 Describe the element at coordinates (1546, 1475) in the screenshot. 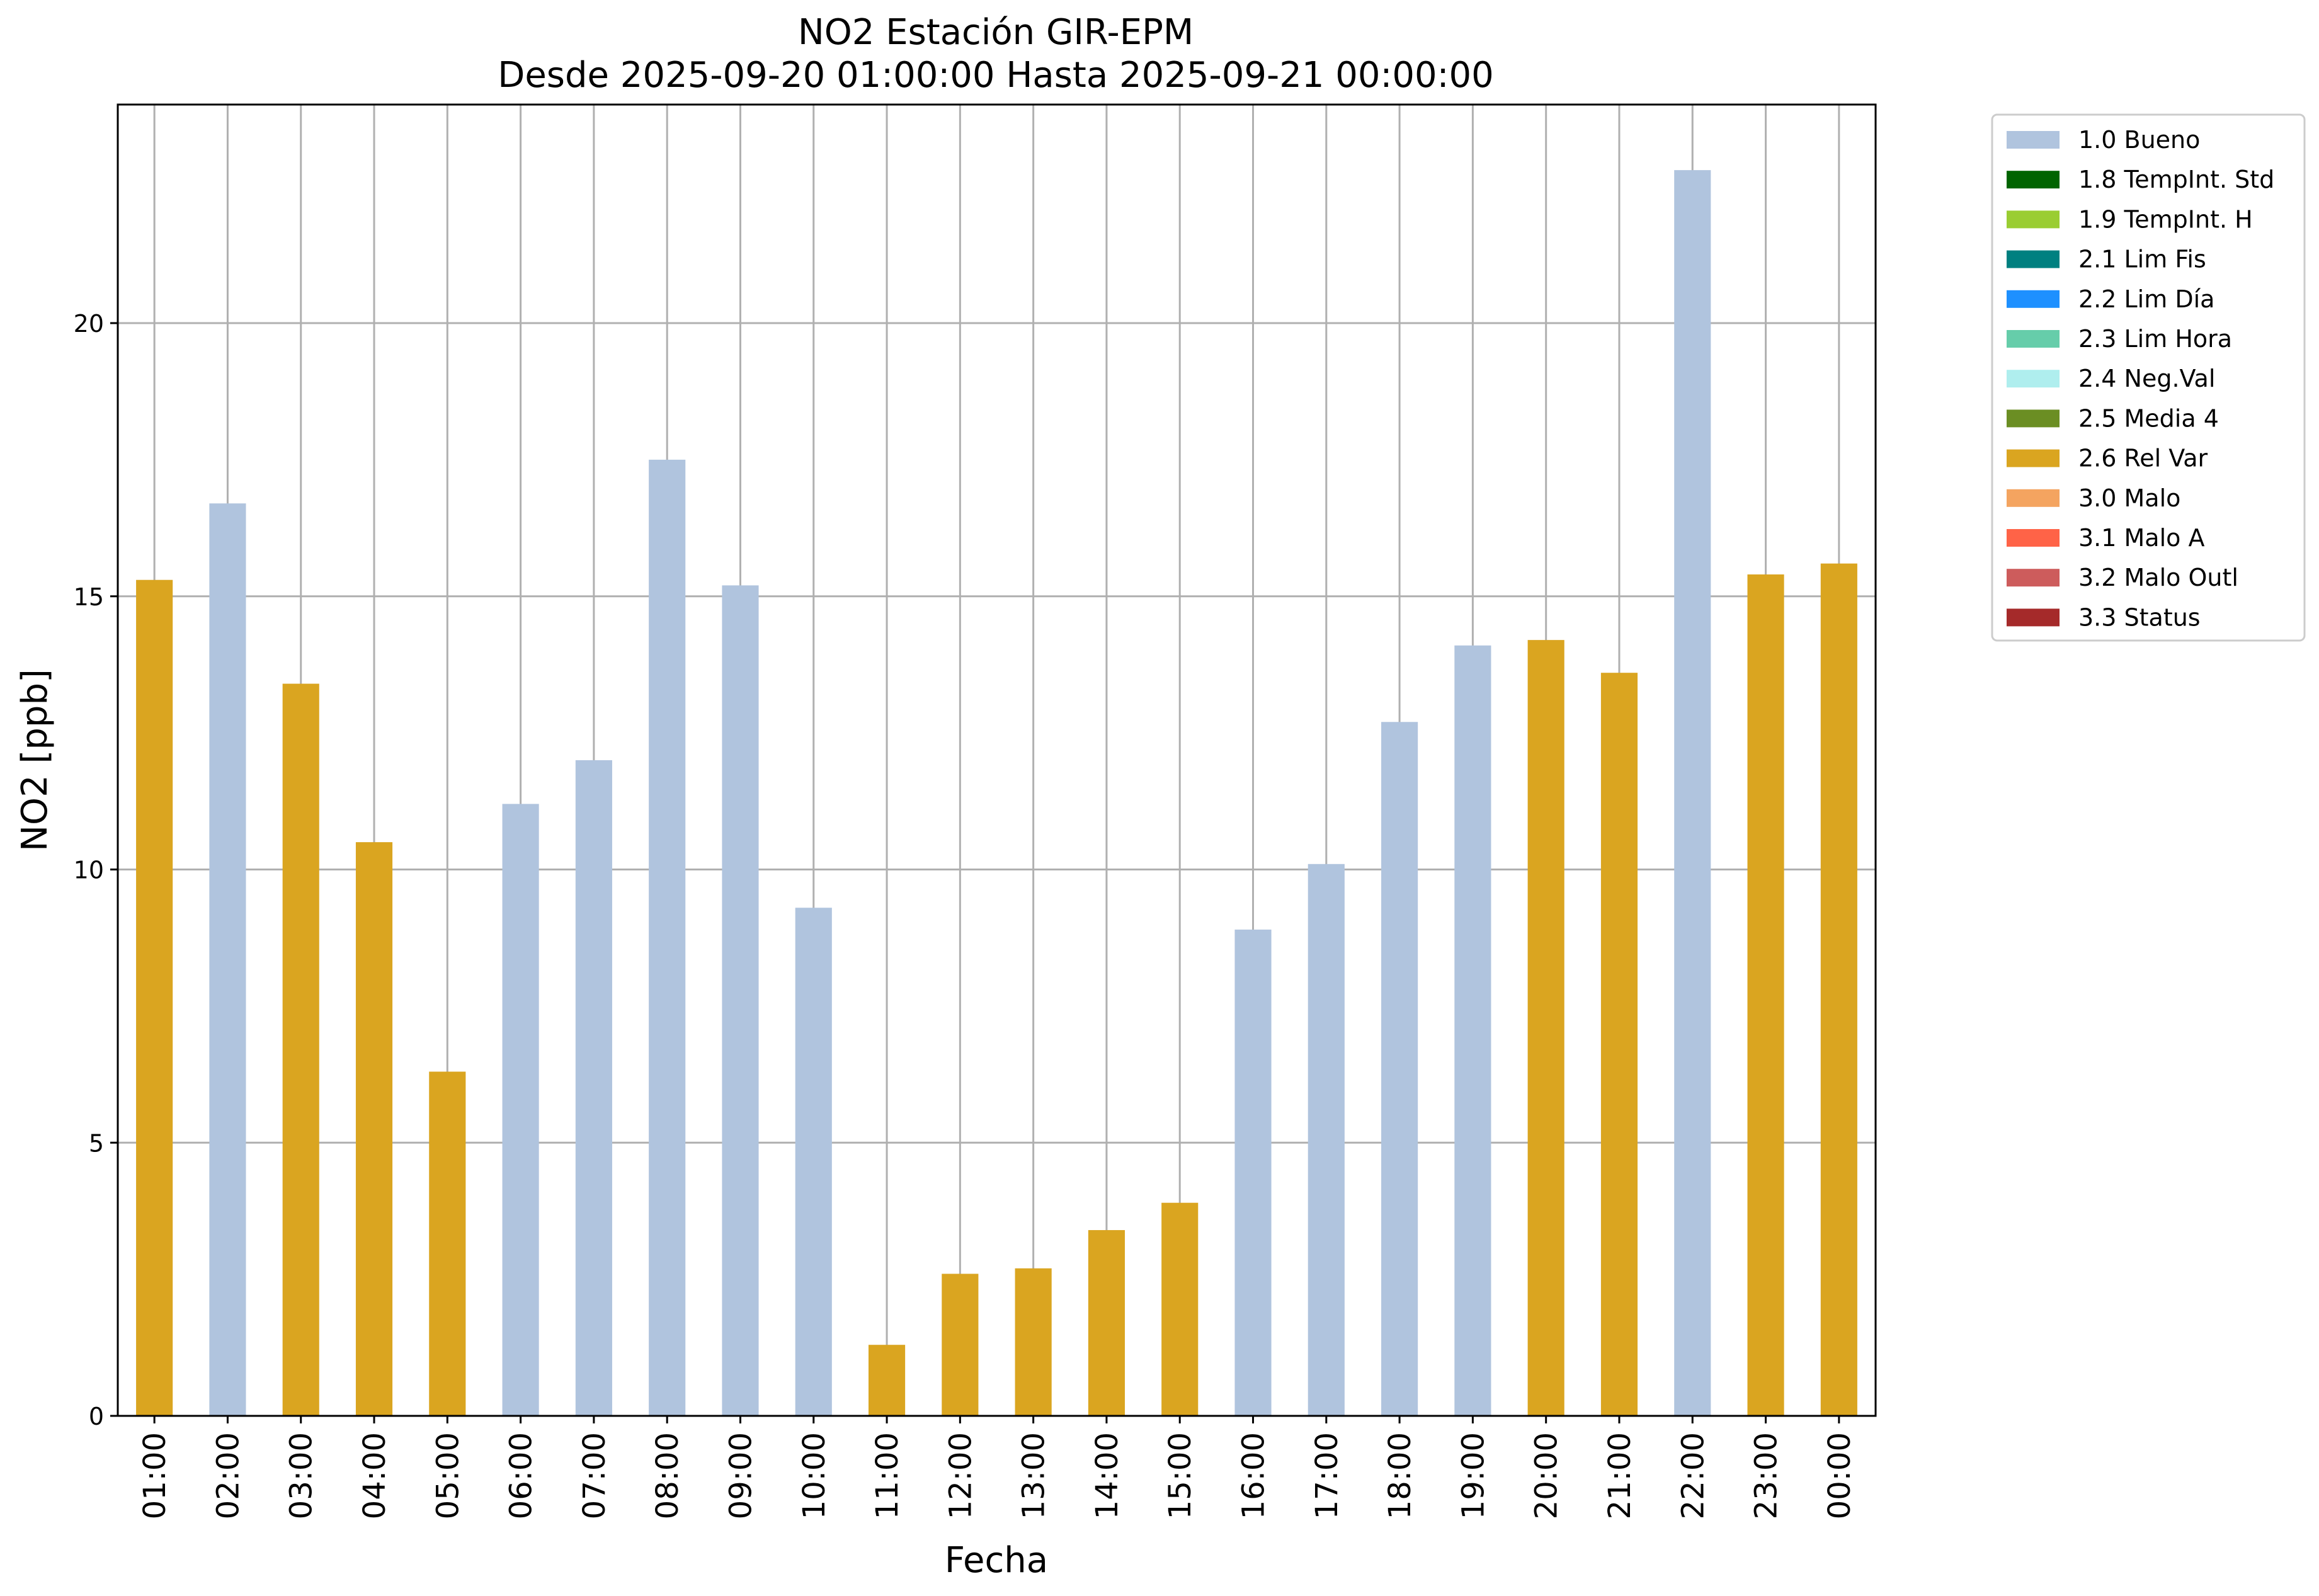

I see `x-tick-label: 20:00` at that location.